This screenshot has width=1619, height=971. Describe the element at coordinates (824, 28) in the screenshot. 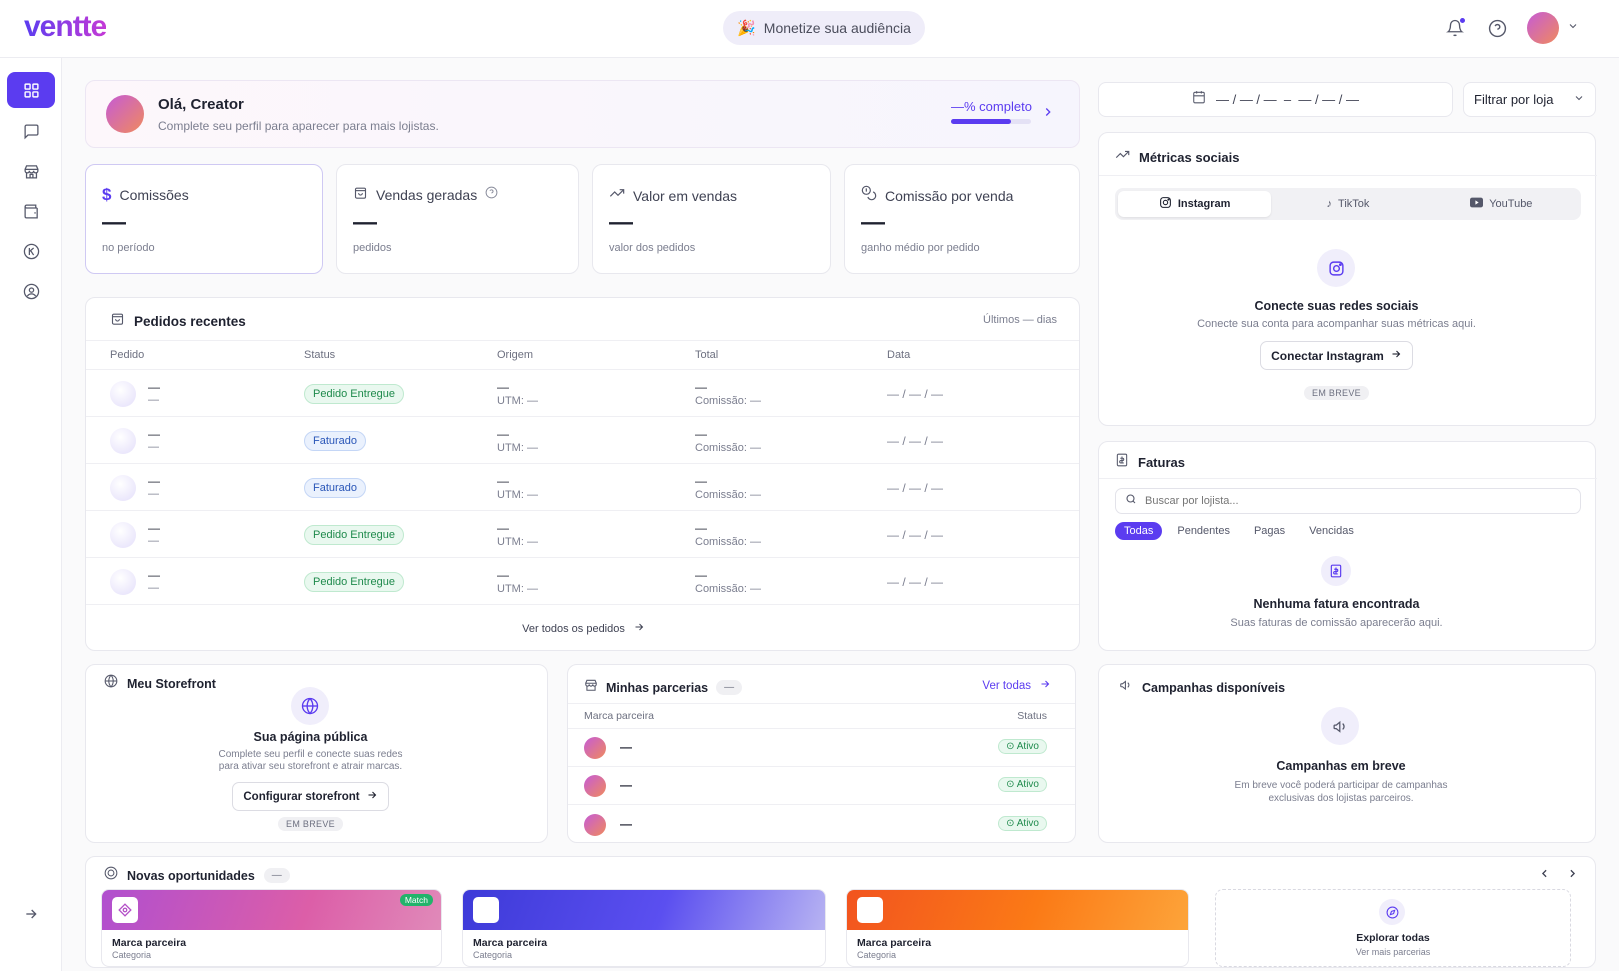

I see `promo-button: 🎉 Monetize sua audiência` at that location.